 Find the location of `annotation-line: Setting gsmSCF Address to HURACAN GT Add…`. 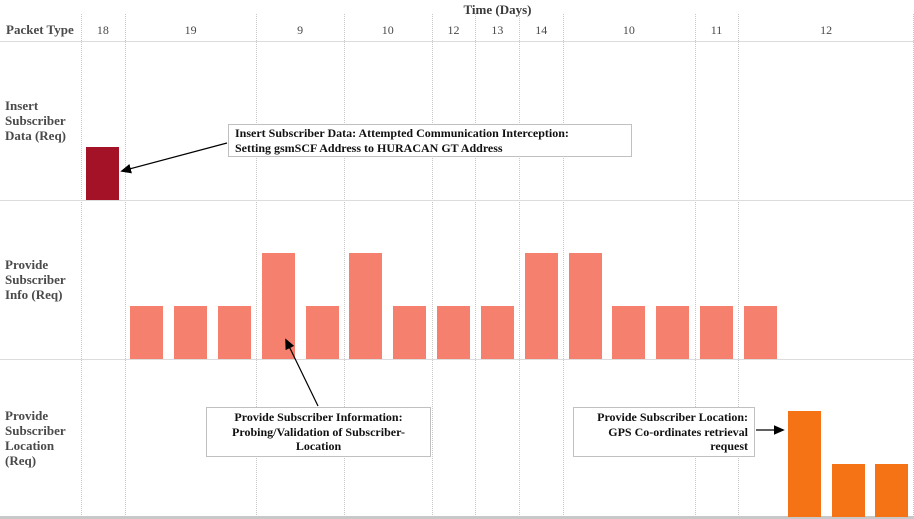

annotation-line: Setting gsmSCF Address to HURACAN GT Add… is located at coordinates (369, 147).